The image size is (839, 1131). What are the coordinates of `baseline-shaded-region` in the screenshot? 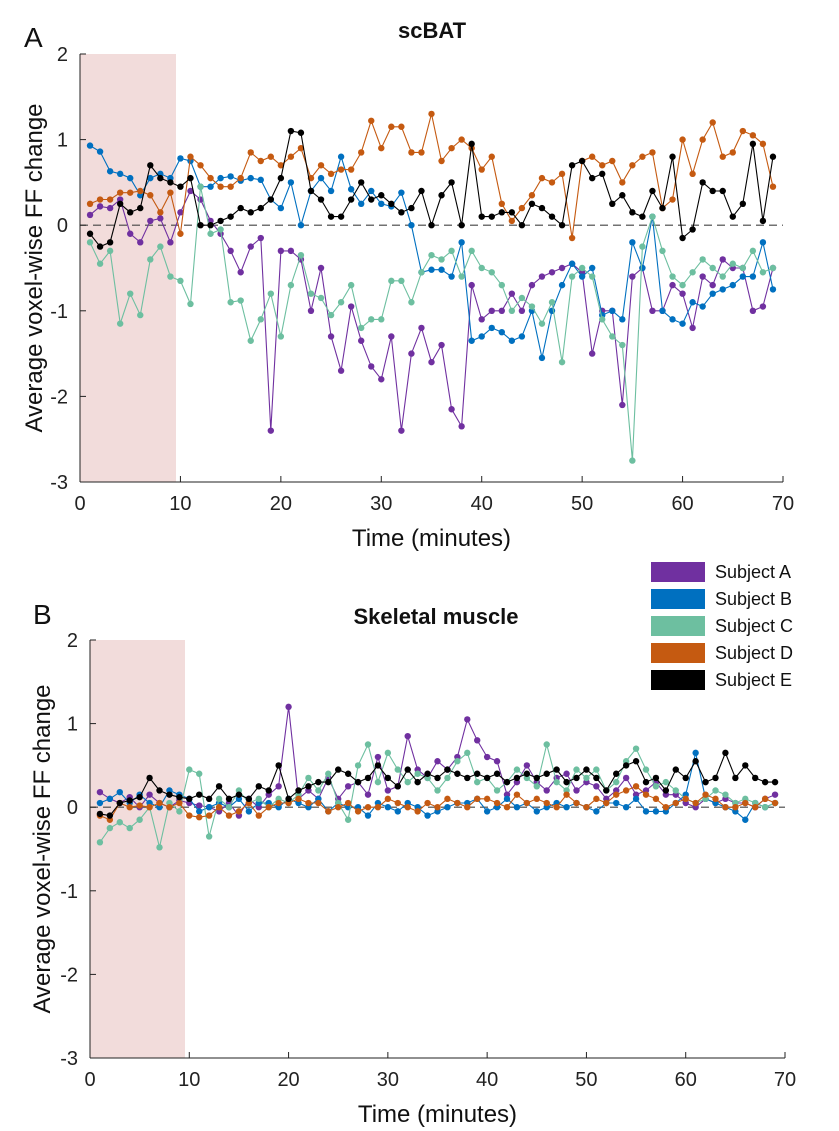 It's located at (137, 849).